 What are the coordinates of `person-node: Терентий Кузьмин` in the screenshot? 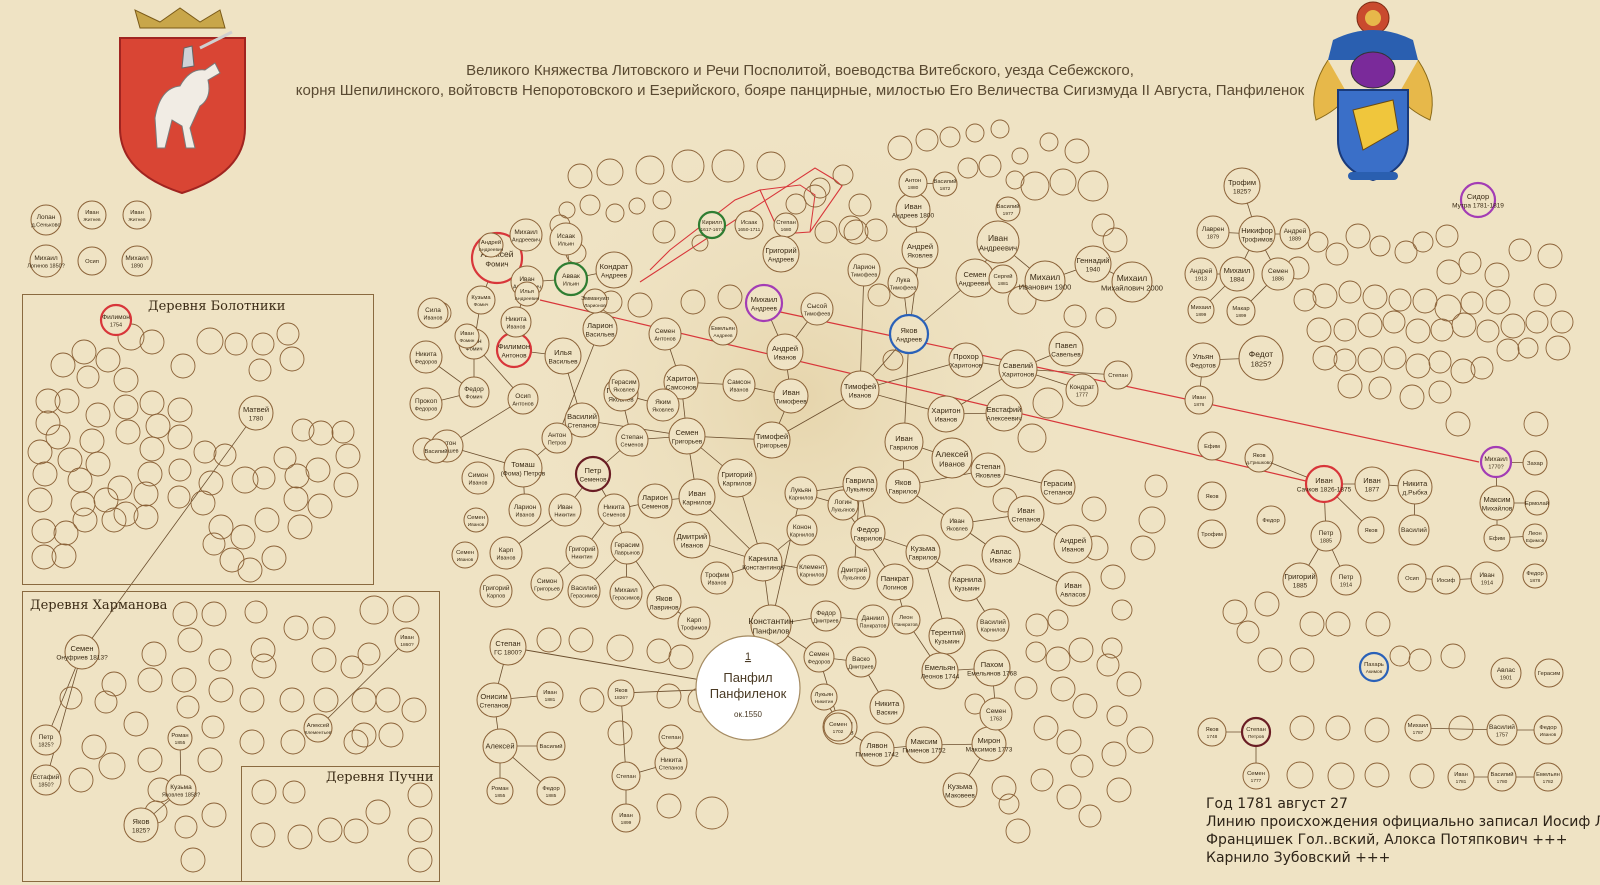 It's located at (947, 636).